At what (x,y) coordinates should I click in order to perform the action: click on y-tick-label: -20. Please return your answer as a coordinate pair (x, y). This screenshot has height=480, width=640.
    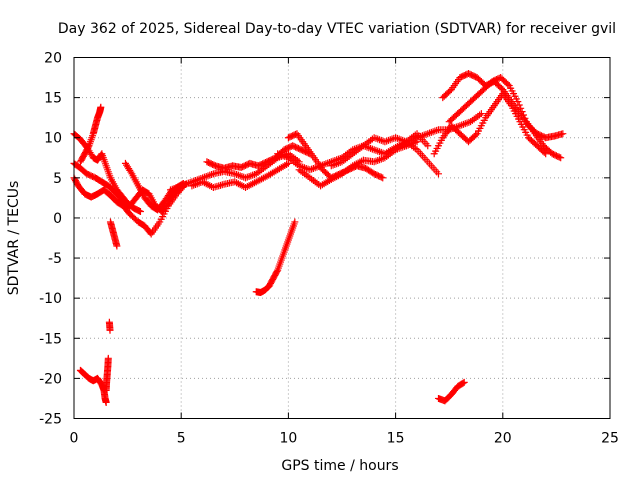
    Looking at the image, I should click on (50, 379).